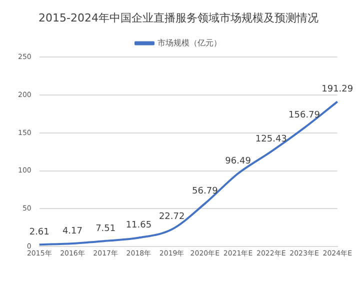 Image resolution: width=363 pixels, height=293 pixels. Describe the element at coordinates (338, 89) in the screenshot. I see `data-label: 191.29` at that location.